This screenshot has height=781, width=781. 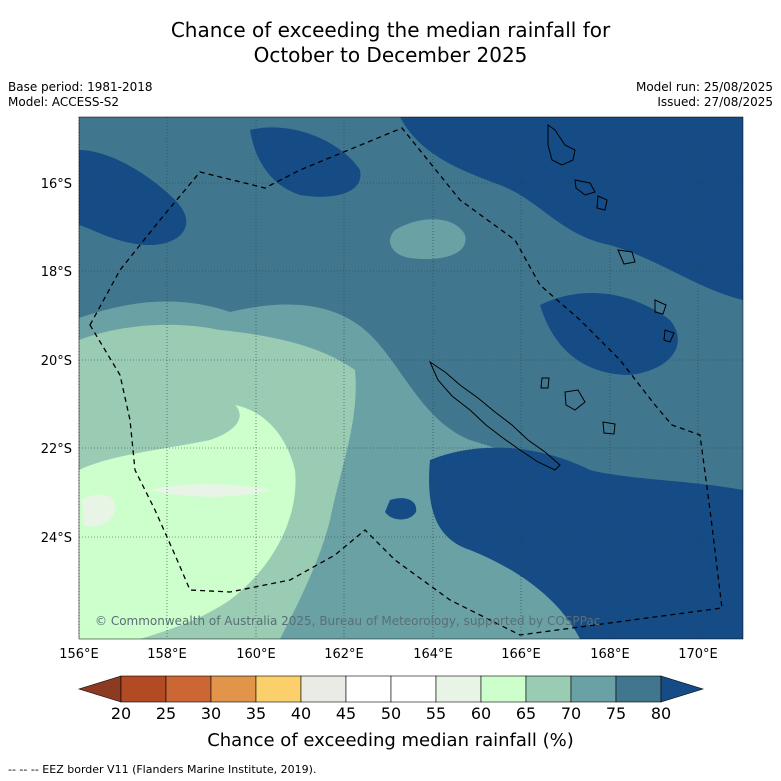 I want to click on erromango-coast, so click(x=660, y=307).